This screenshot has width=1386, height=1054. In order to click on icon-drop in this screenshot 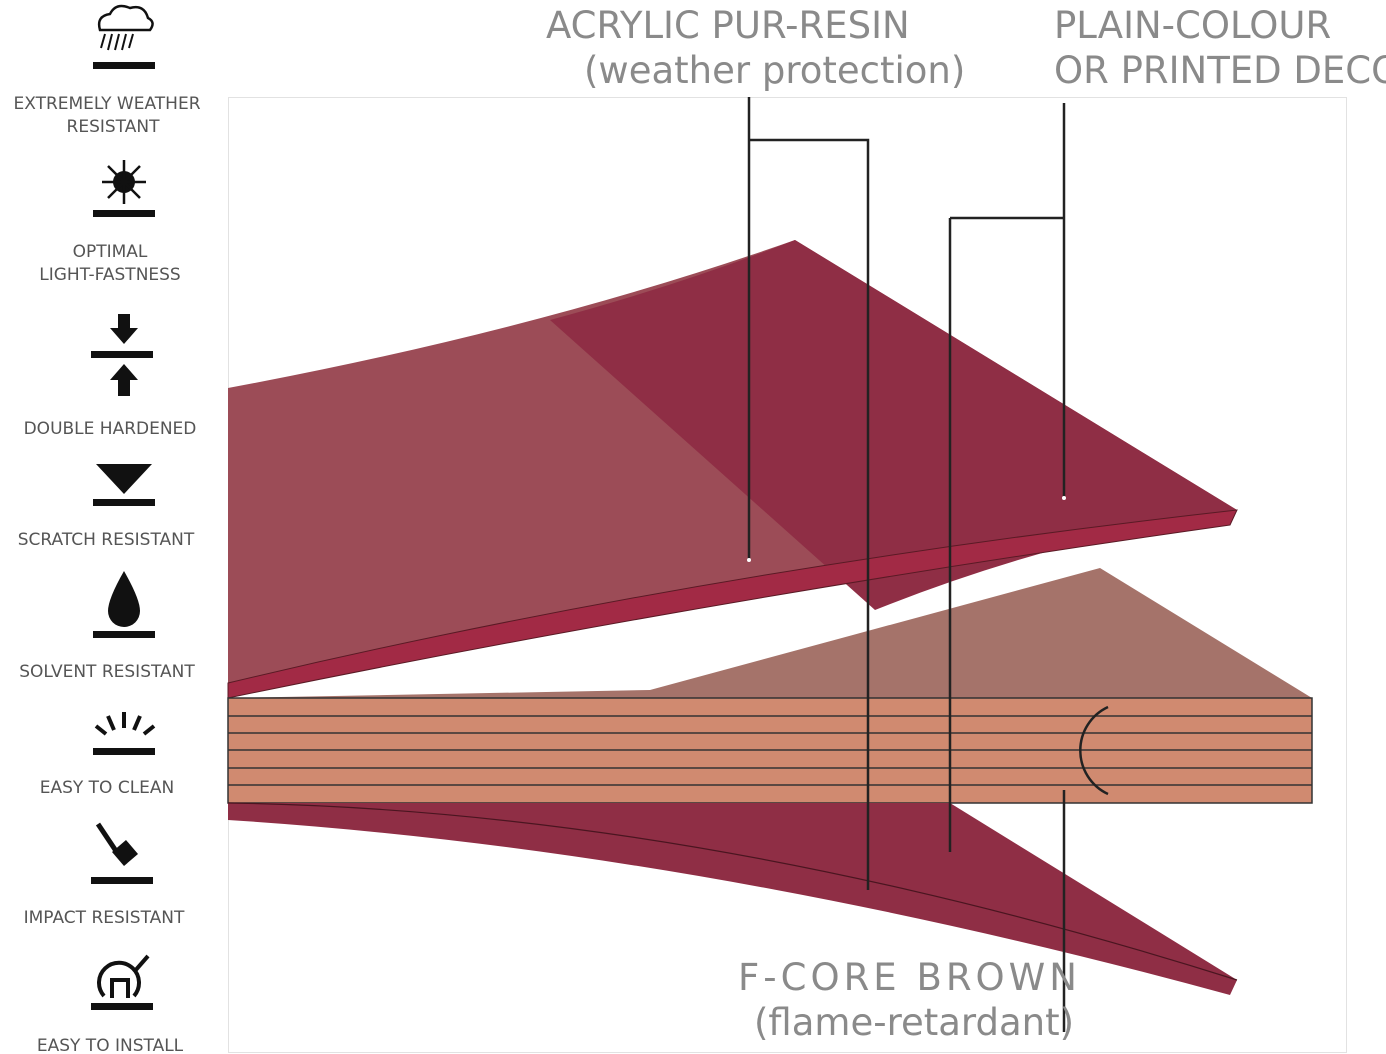, I will do `click(124, 604)`.